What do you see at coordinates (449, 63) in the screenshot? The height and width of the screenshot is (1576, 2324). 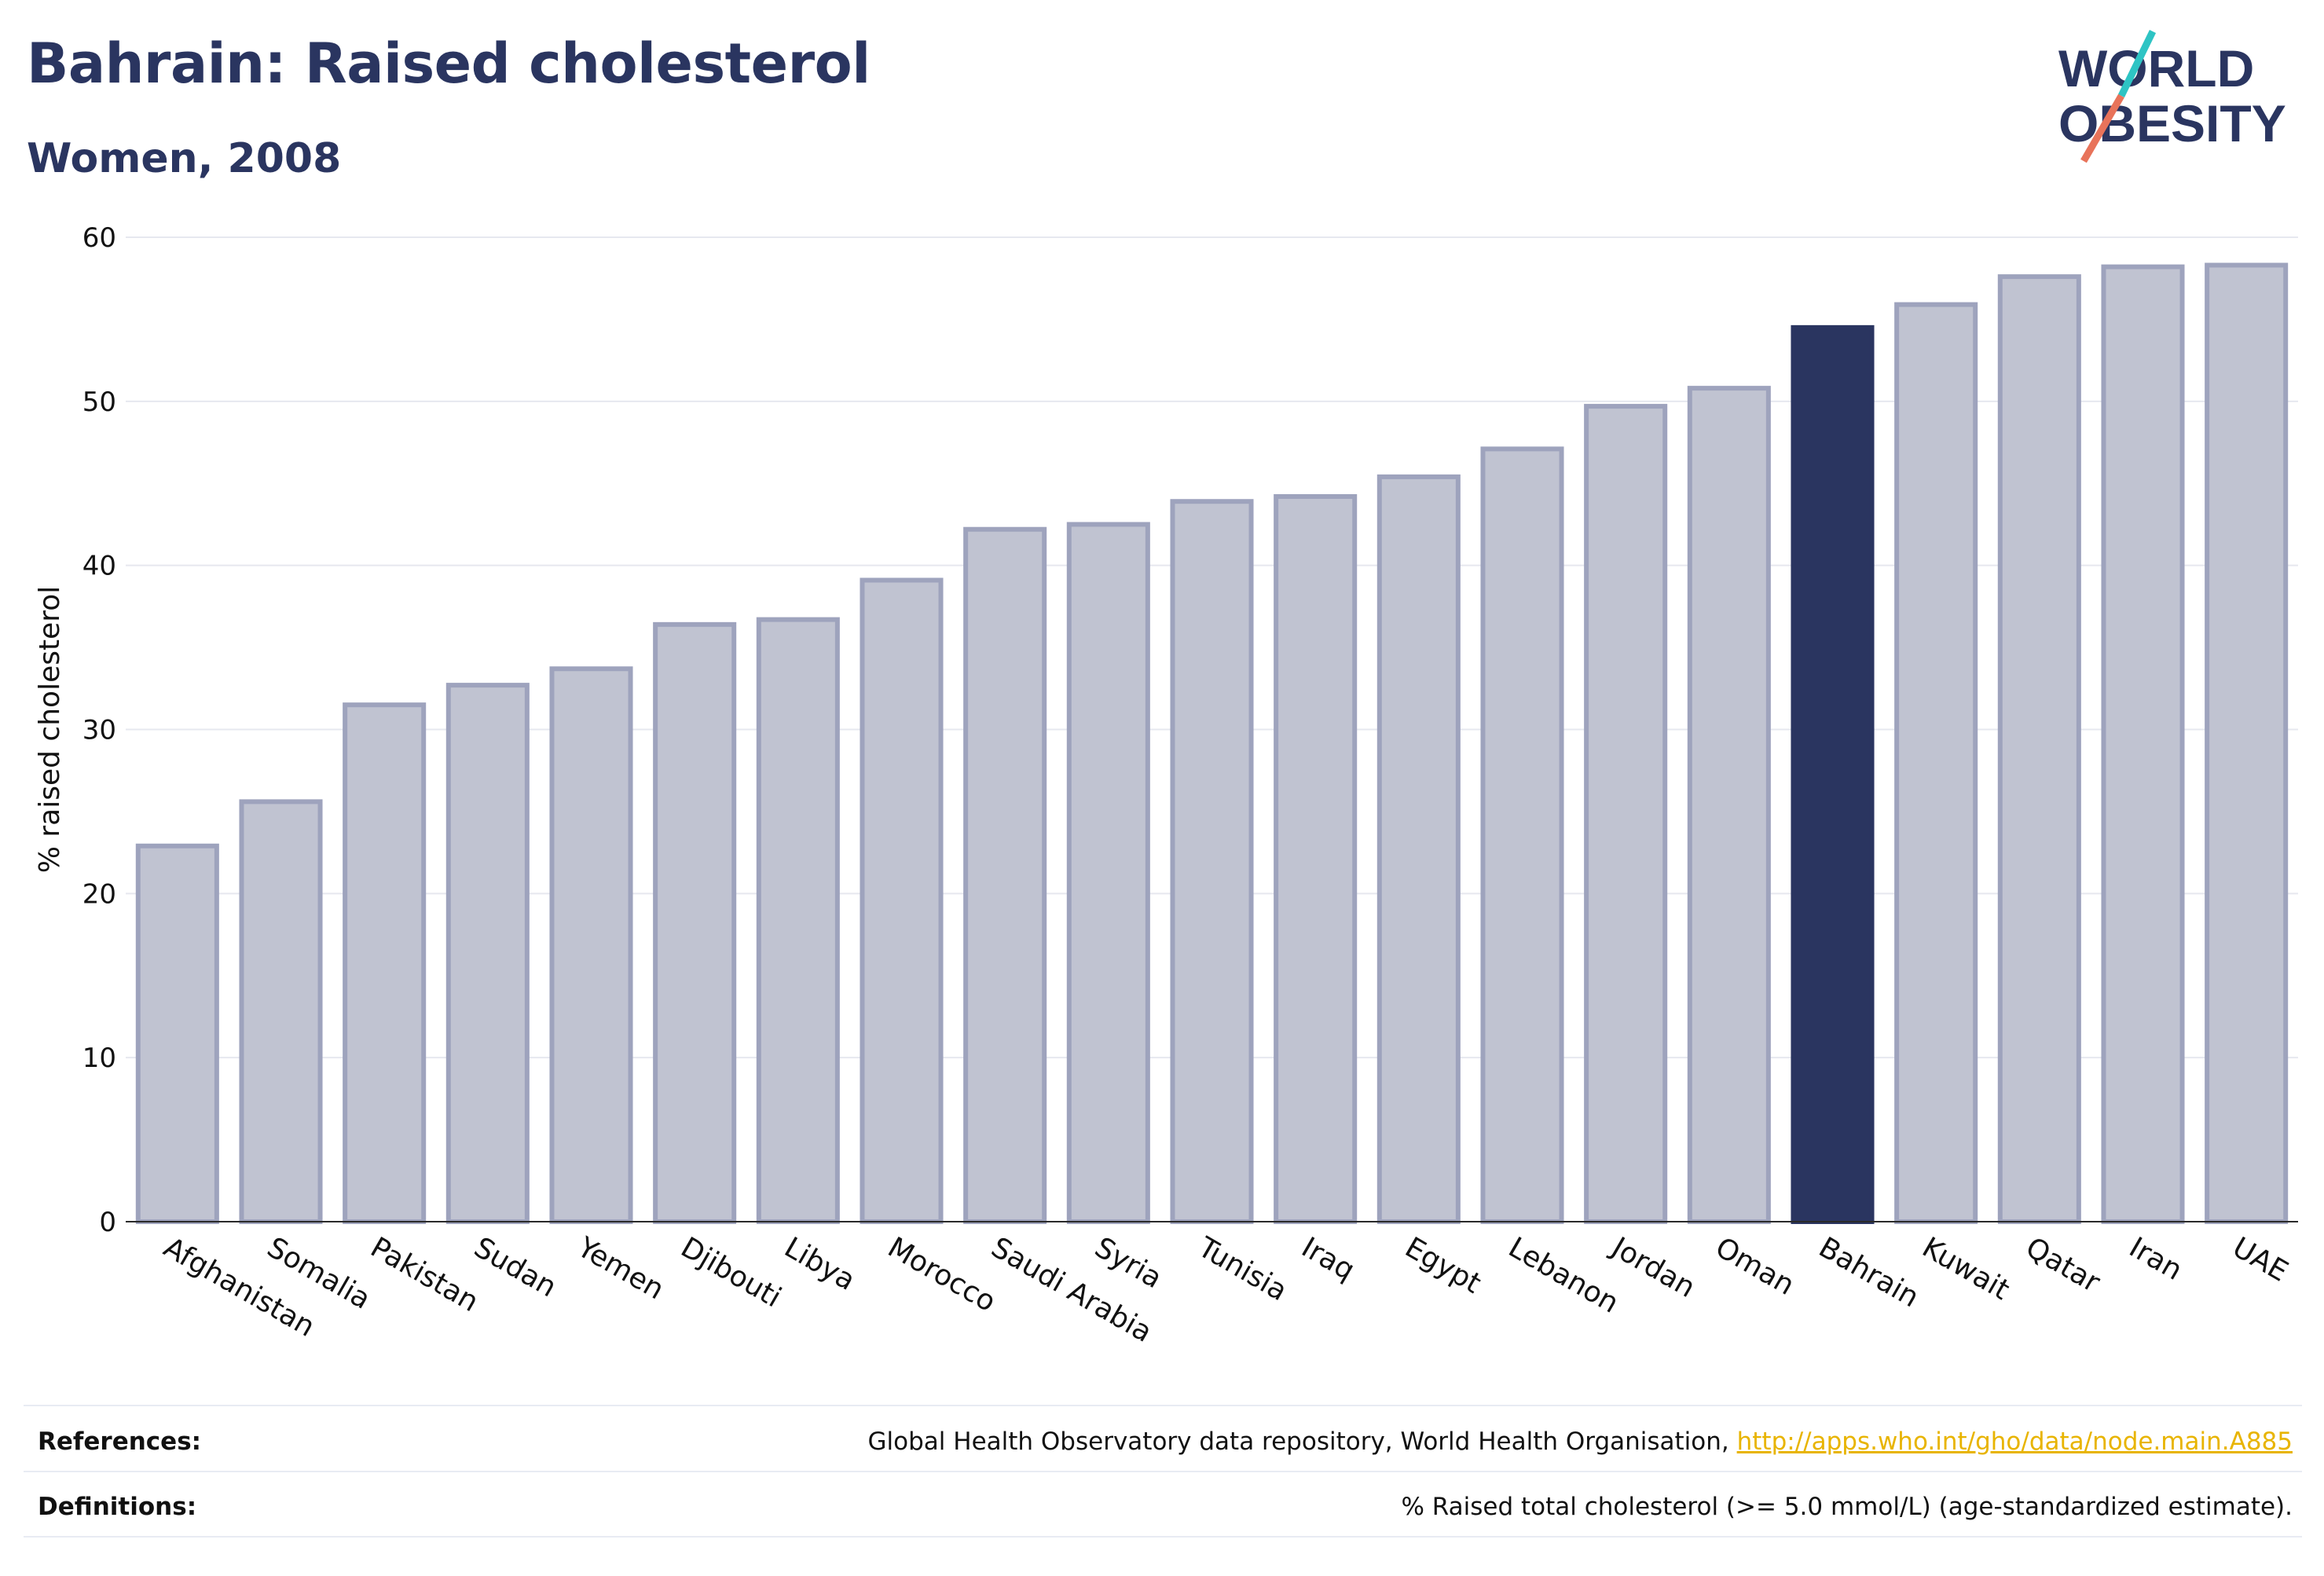 I see `page-title: Bahrain: Raised cholesterol` at bounding box center [449, 63].